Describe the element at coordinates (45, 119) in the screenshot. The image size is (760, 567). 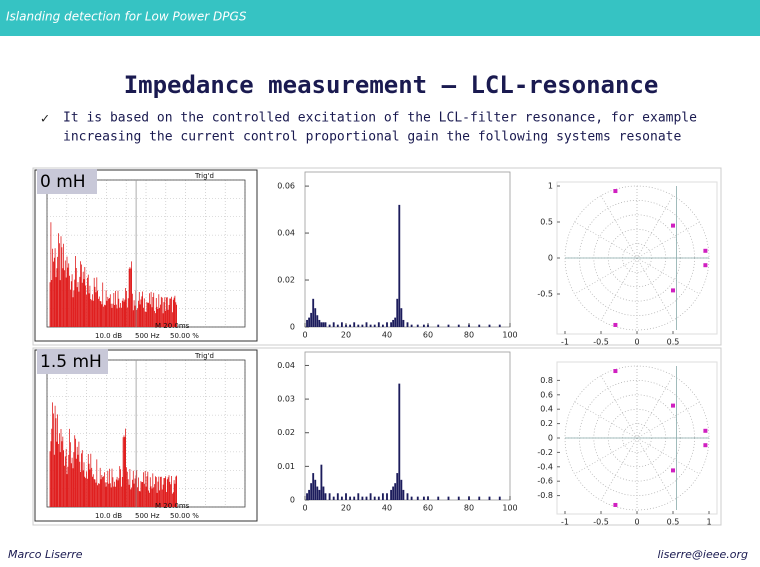
I see `check-icon: ✓` at that location.